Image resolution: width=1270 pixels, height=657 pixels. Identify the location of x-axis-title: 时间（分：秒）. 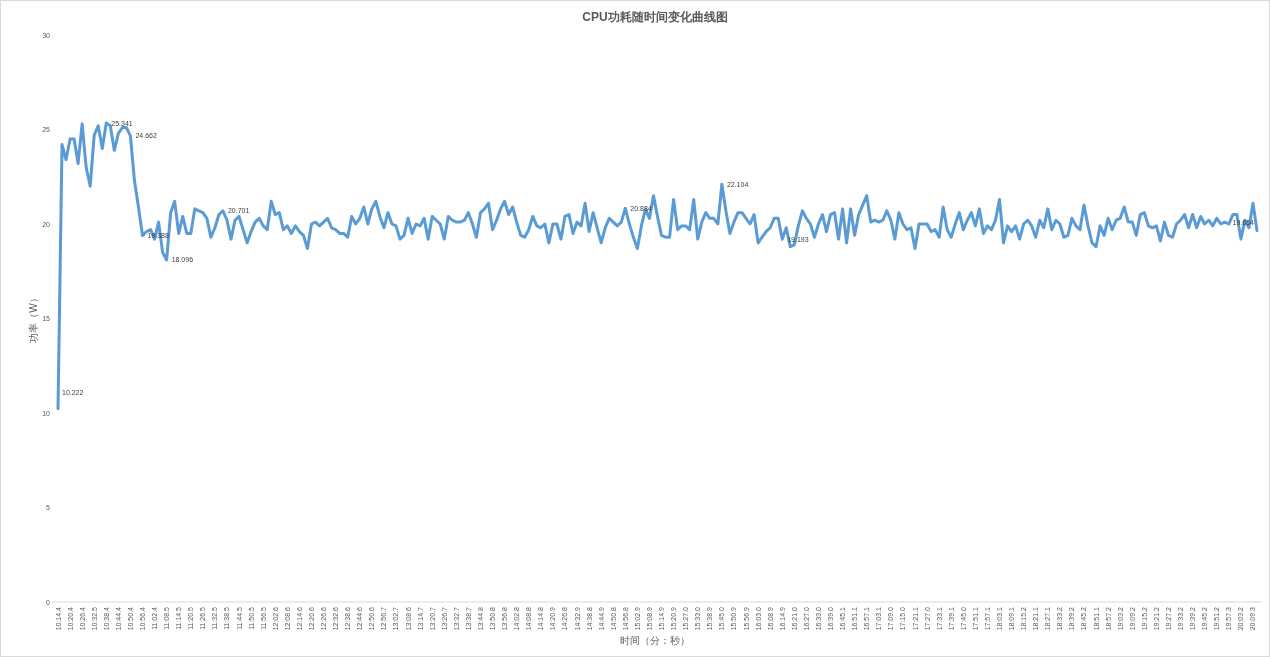
(655, 640).